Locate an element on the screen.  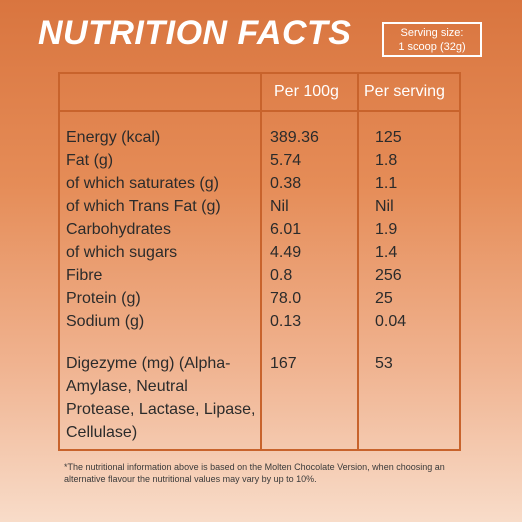
header-per-serving: Per serving is located at coordinates (404, 91).